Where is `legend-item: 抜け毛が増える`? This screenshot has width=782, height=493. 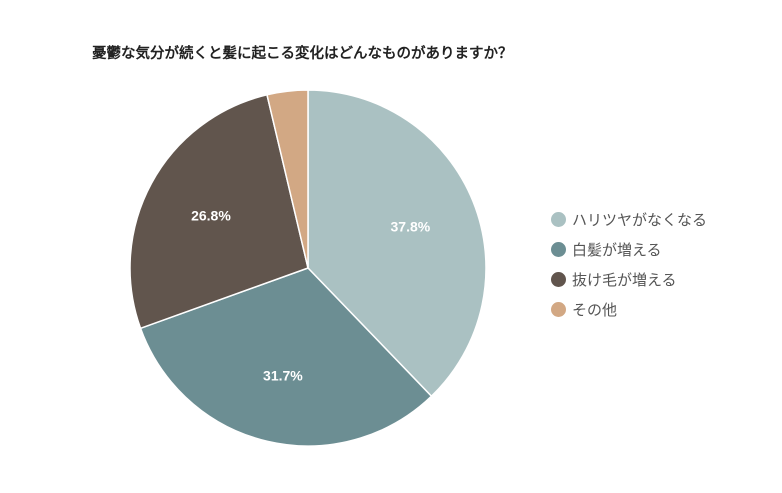 legend-item: 抜け毛が増える is located at coordinates (629, 279).